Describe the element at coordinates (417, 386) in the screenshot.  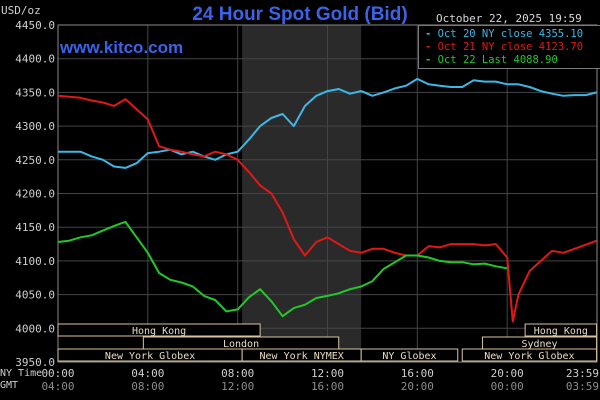
I see `x-tick-label-gmt: 20:00` at that location.